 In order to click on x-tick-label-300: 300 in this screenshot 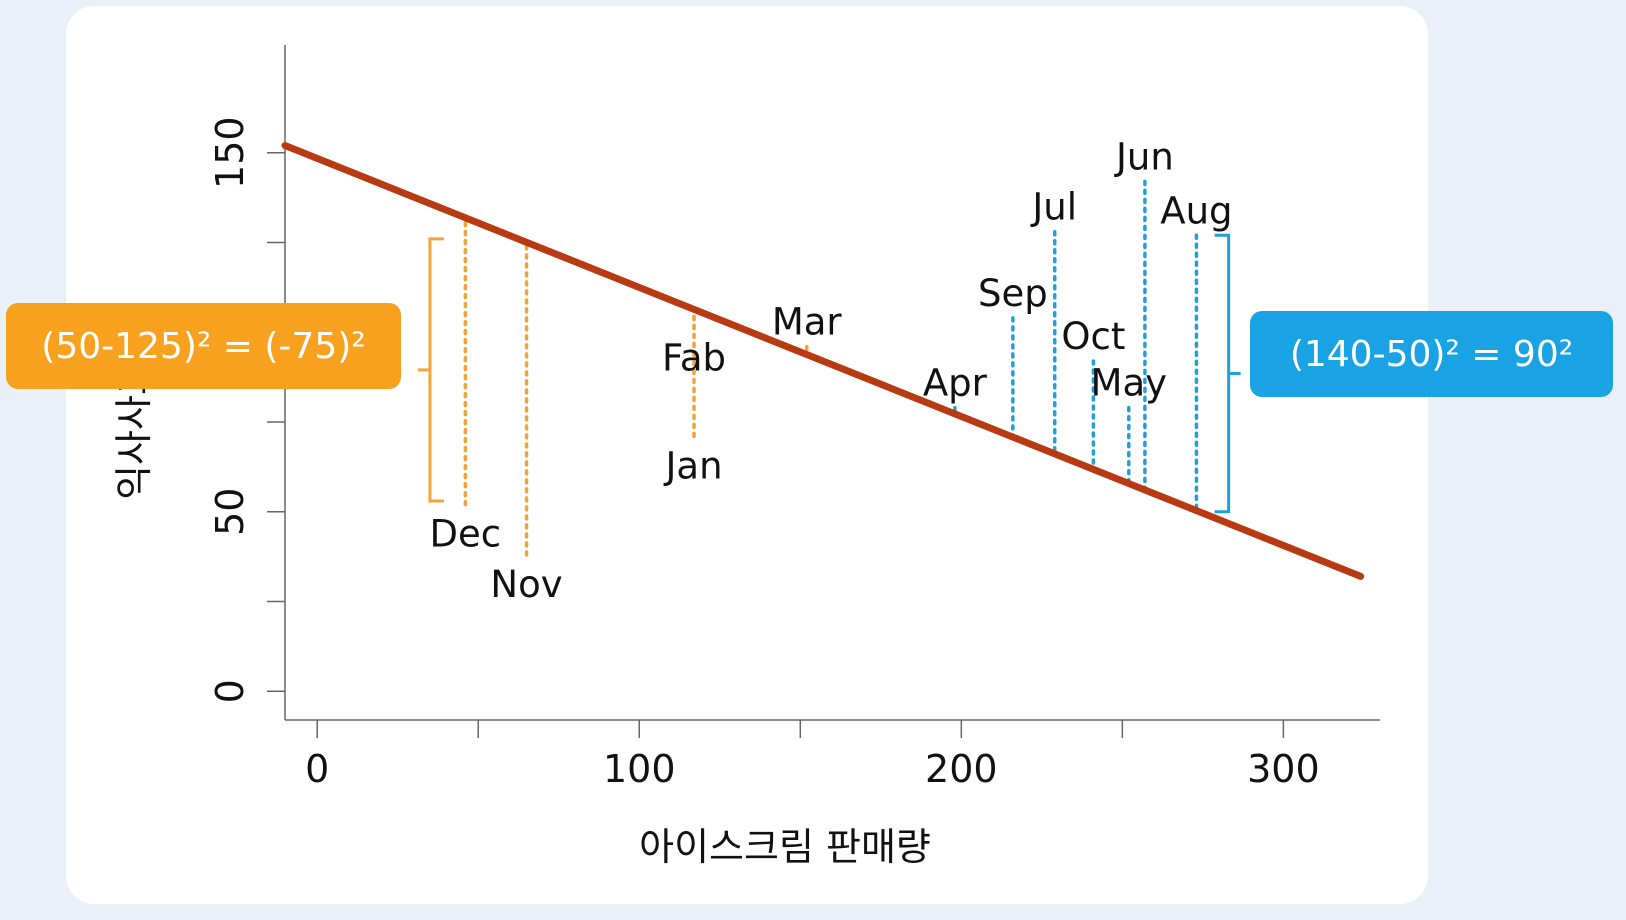, I will do `click(1283, 769)`.